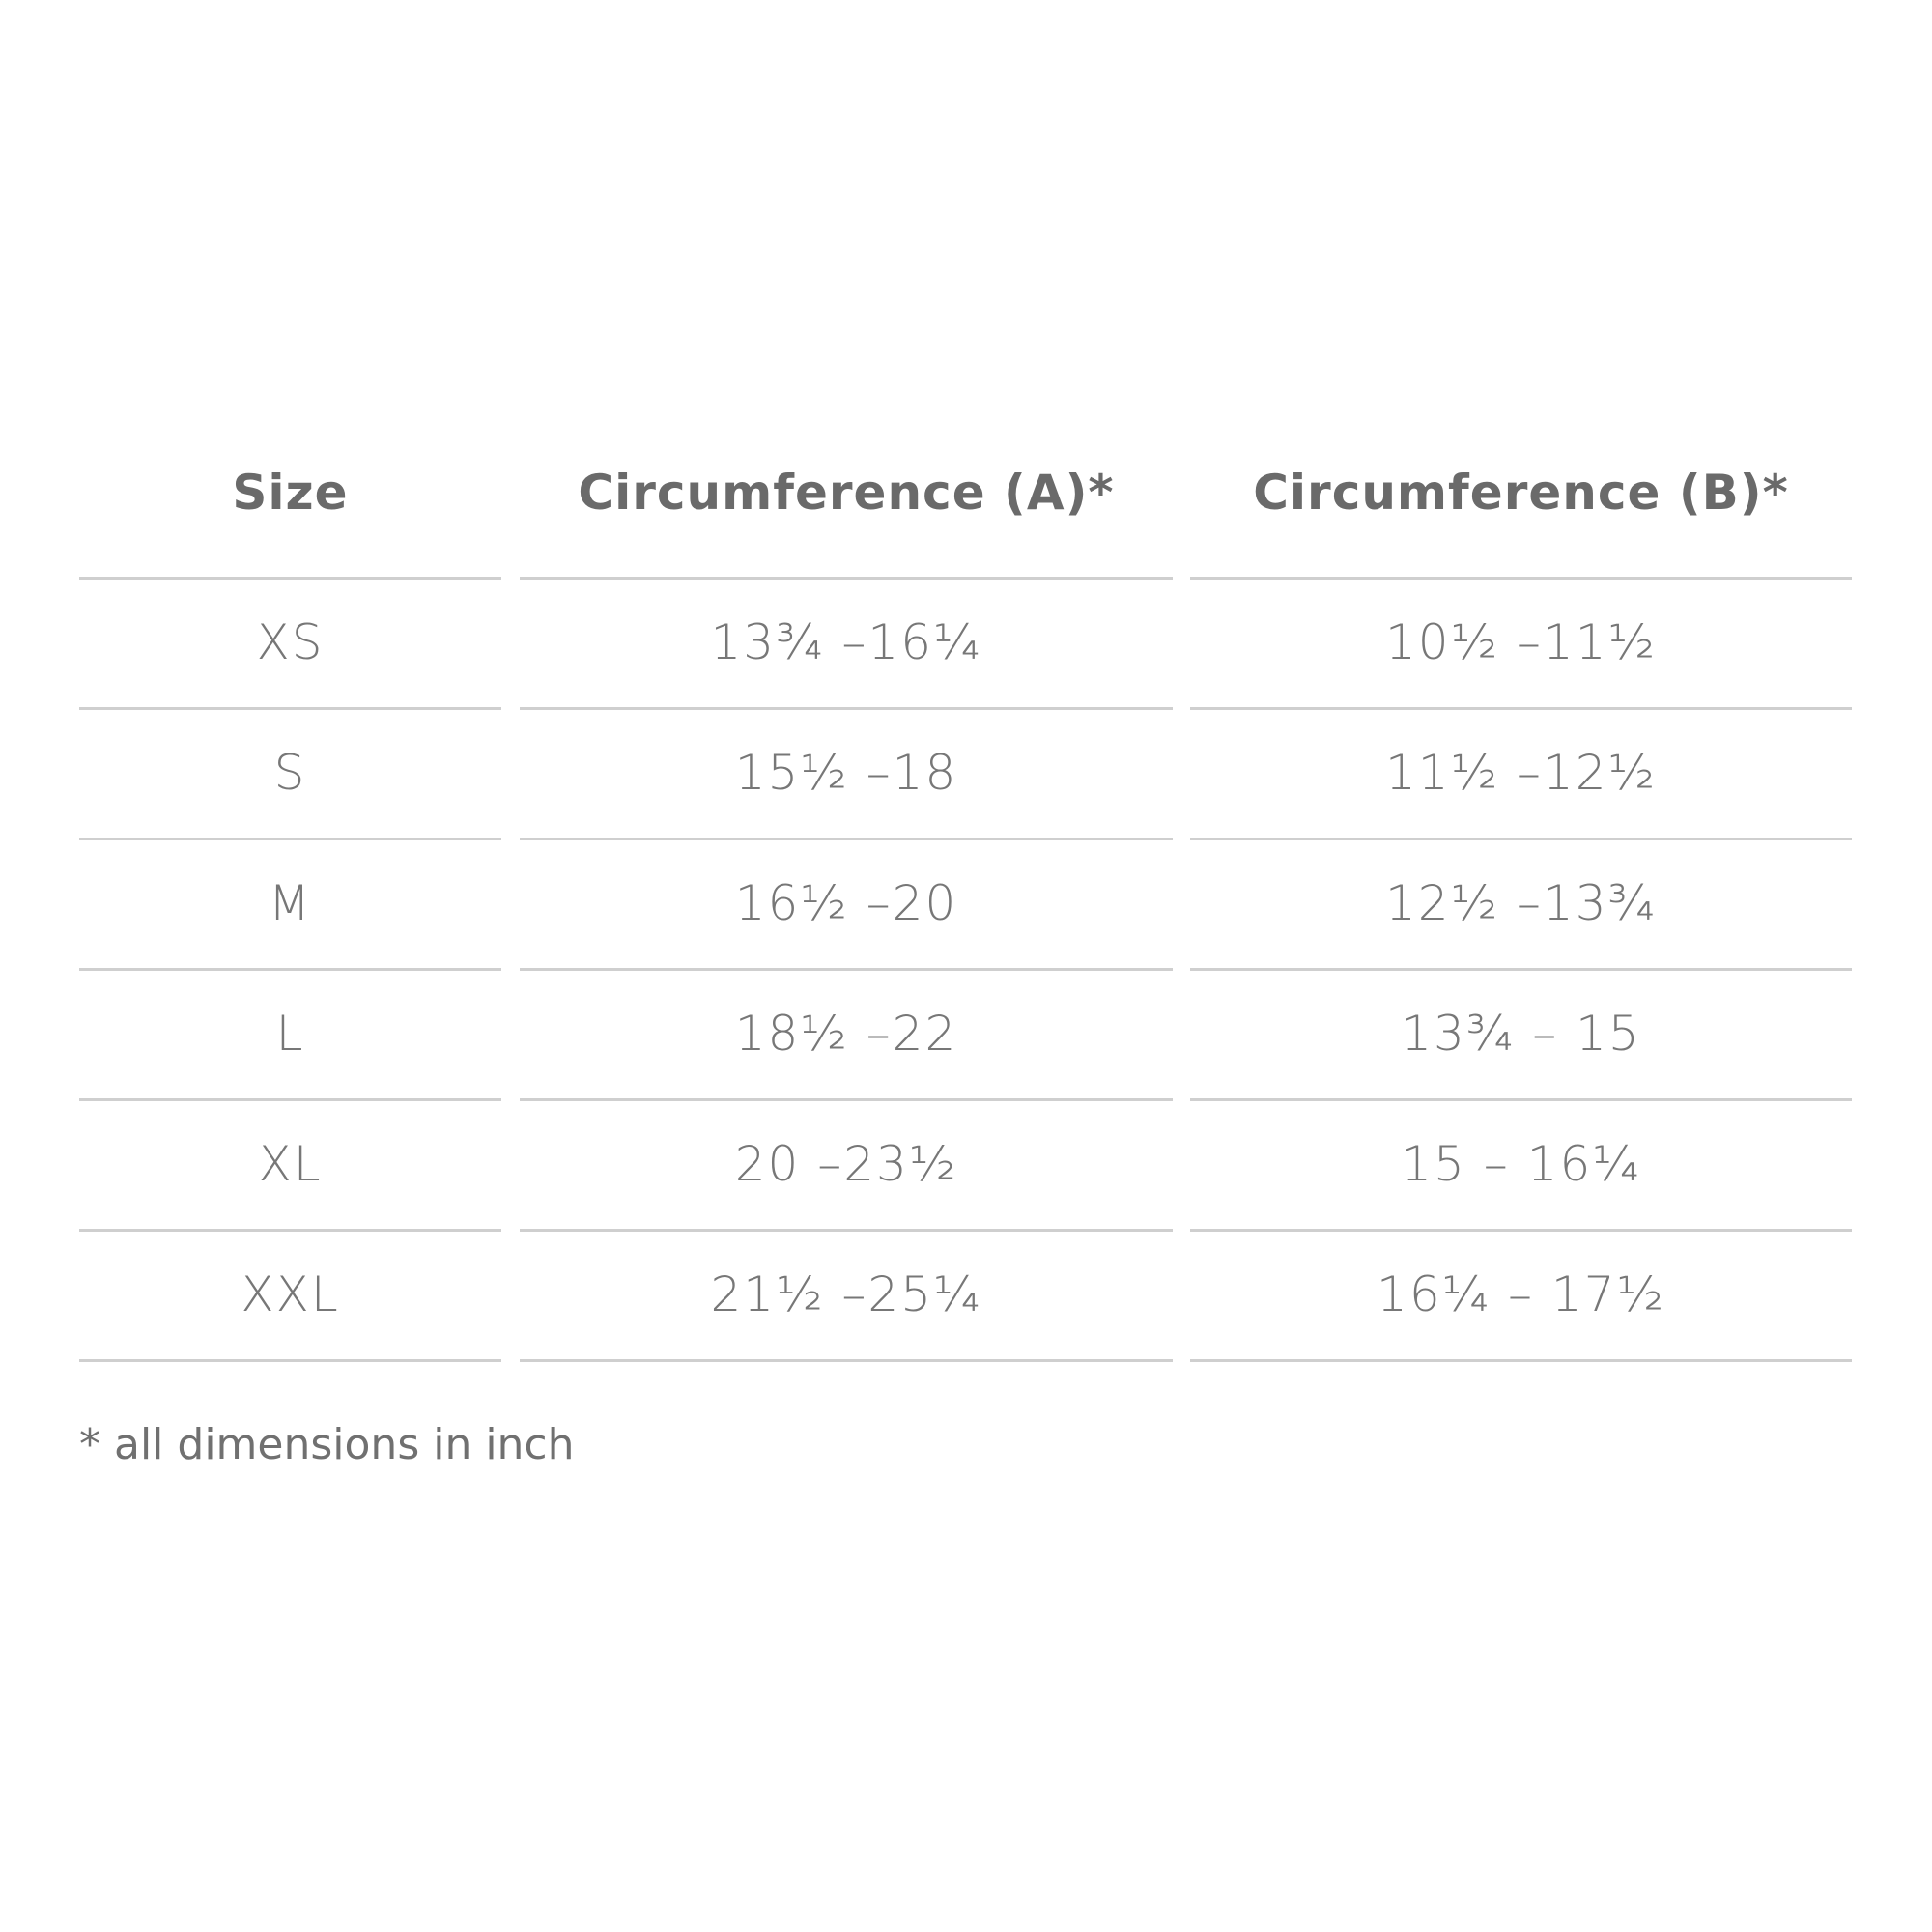 The image size is (1932, 1932). What do you see at coordinates (290, 1294) in the screenshot?
I see `size-cell: XXL` at bounding box center [290, 1294].